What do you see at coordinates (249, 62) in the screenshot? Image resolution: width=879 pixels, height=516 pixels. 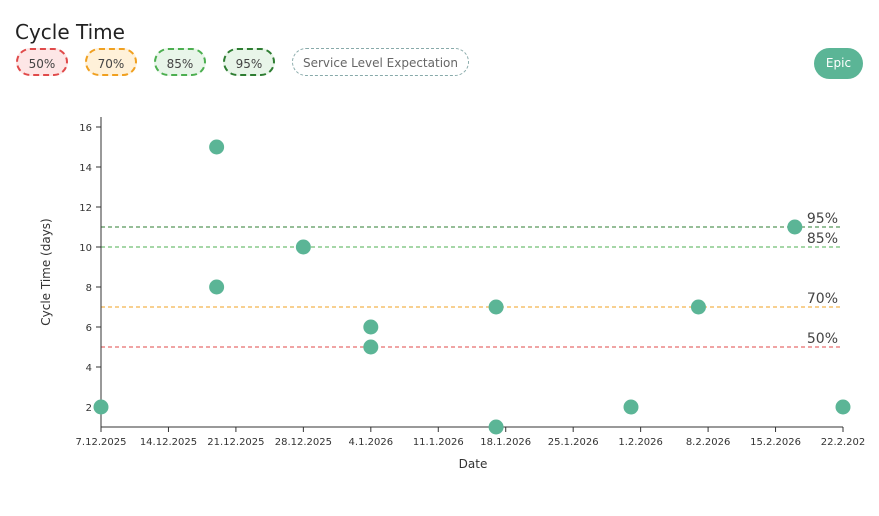 I see `chip-95-percent: 95%` at bounding box center [249, 62].